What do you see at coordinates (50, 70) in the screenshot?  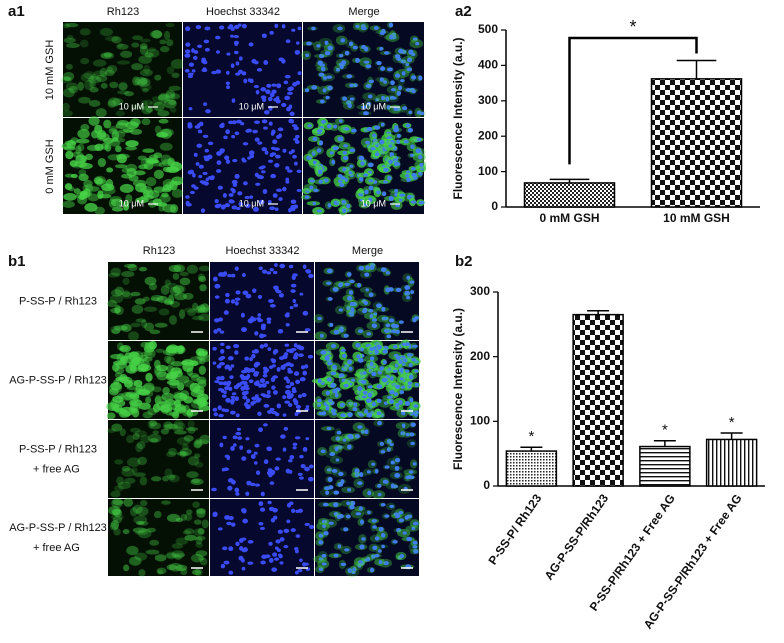 I see `row-label: 10 mM GSH` at bounding box center [50, 70].